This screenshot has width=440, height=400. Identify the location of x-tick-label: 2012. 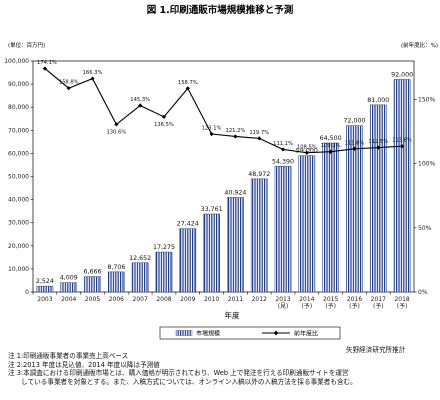
(259, 299).